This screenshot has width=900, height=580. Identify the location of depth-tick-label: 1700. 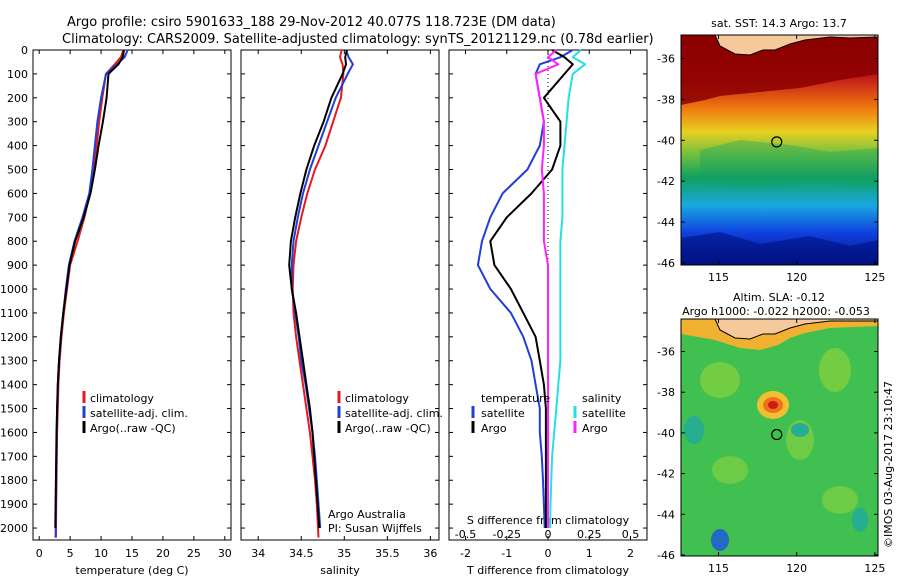
(14, 456).